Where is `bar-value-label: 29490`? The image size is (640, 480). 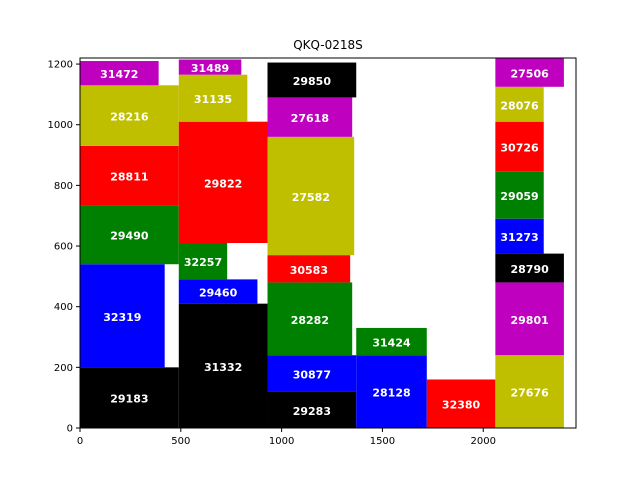 bar-value-label: 29490 is located at coordinates (129, 236).